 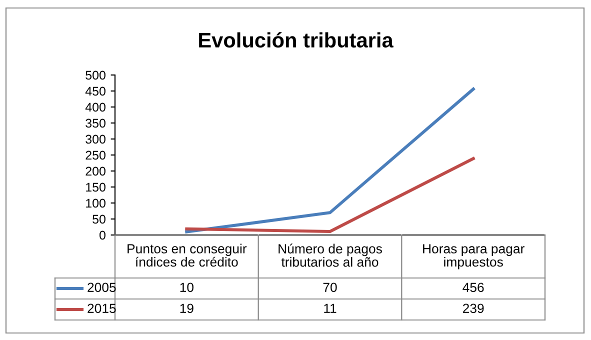 I want to click on data-label: 11, so click(x=330, y=308).